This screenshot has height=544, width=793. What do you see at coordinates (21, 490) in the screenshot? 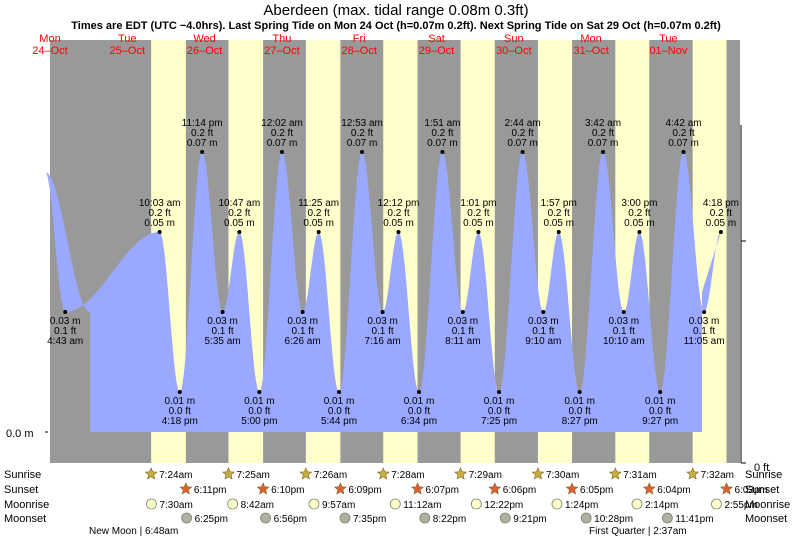
I see `astro-row-label-left: Sunset` at bounding box center [21, 490].